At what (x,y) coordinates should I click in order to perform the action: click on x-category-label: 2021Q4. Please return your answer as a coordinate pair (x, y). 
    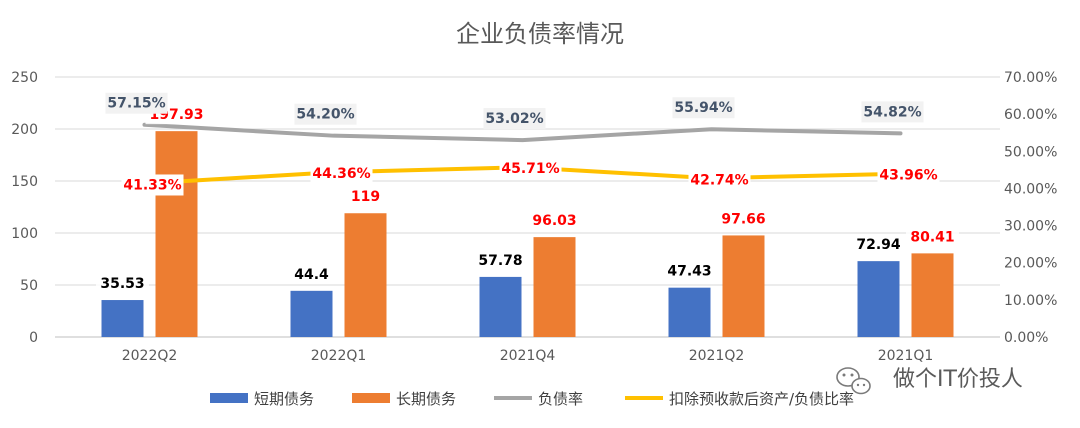
    Looking at the image, I should click on (528, 356).